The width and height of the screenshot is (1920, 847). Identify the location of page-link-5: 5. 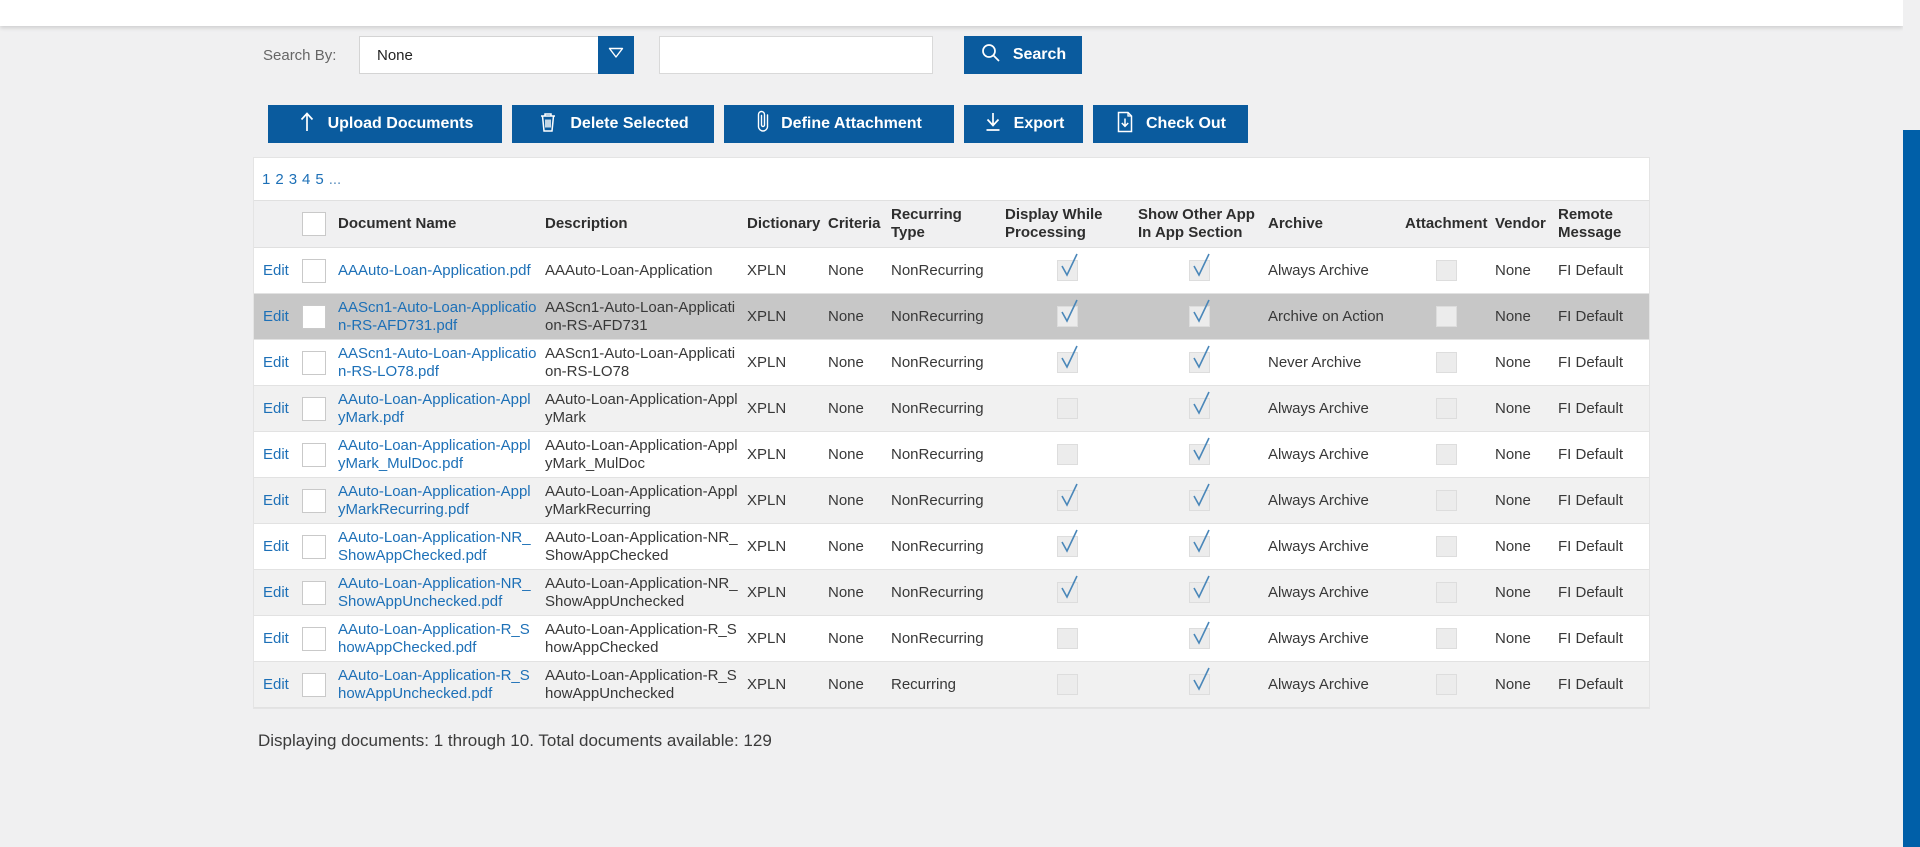
(319, 179).